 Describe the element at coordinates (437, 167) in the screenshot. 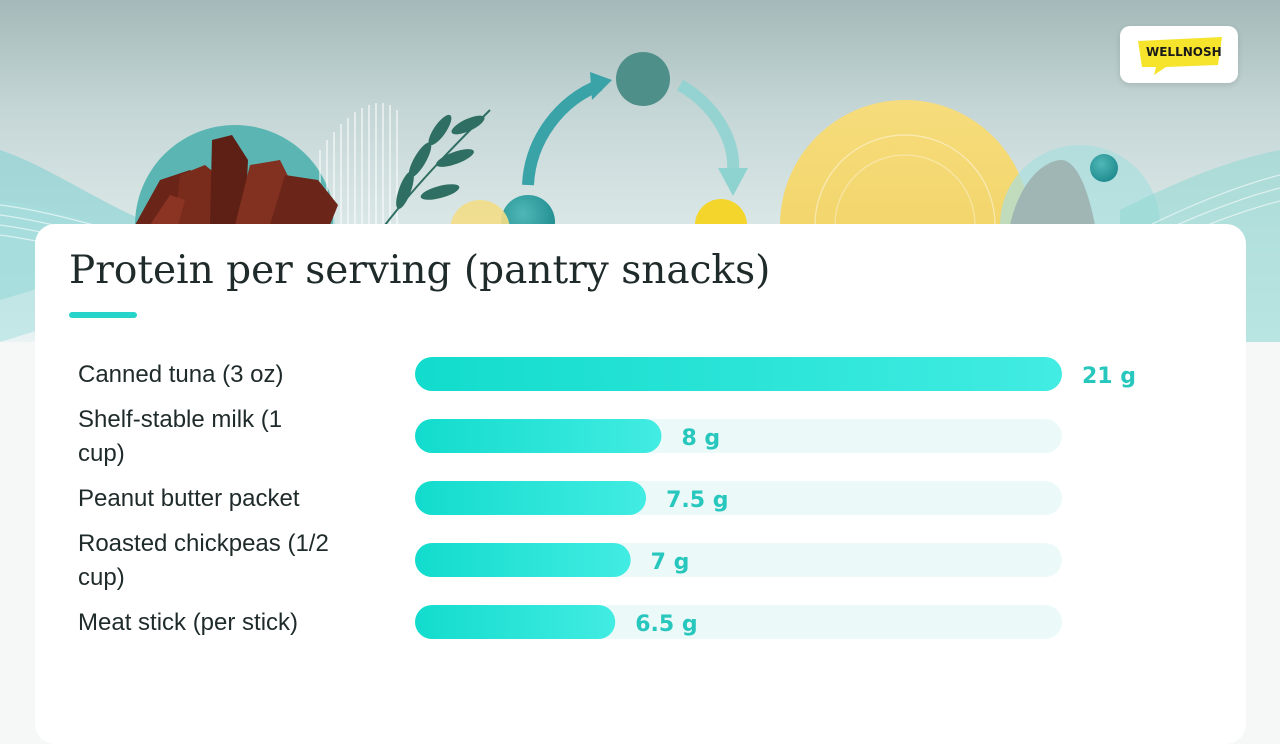

I see `leaf-icon` at that location.